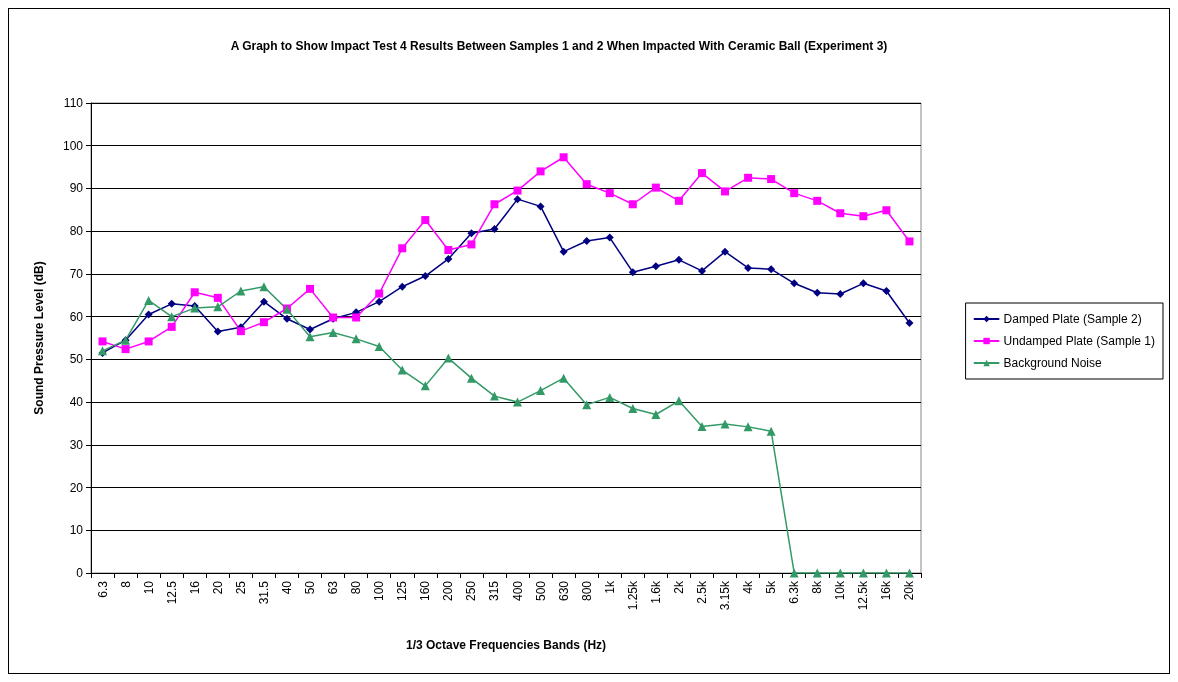 This screenshot has width=1178, height=682. What do you see at coordinates (39, 338) in the screenshot?
I see `y-axis-title: Sound Pressure Level (dB)` at bounding box center [39, 338].